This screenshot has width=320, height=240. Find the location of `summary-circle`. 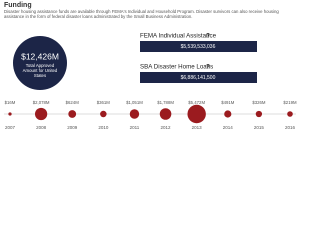

summary-circle is located at coordinates (40, 63).